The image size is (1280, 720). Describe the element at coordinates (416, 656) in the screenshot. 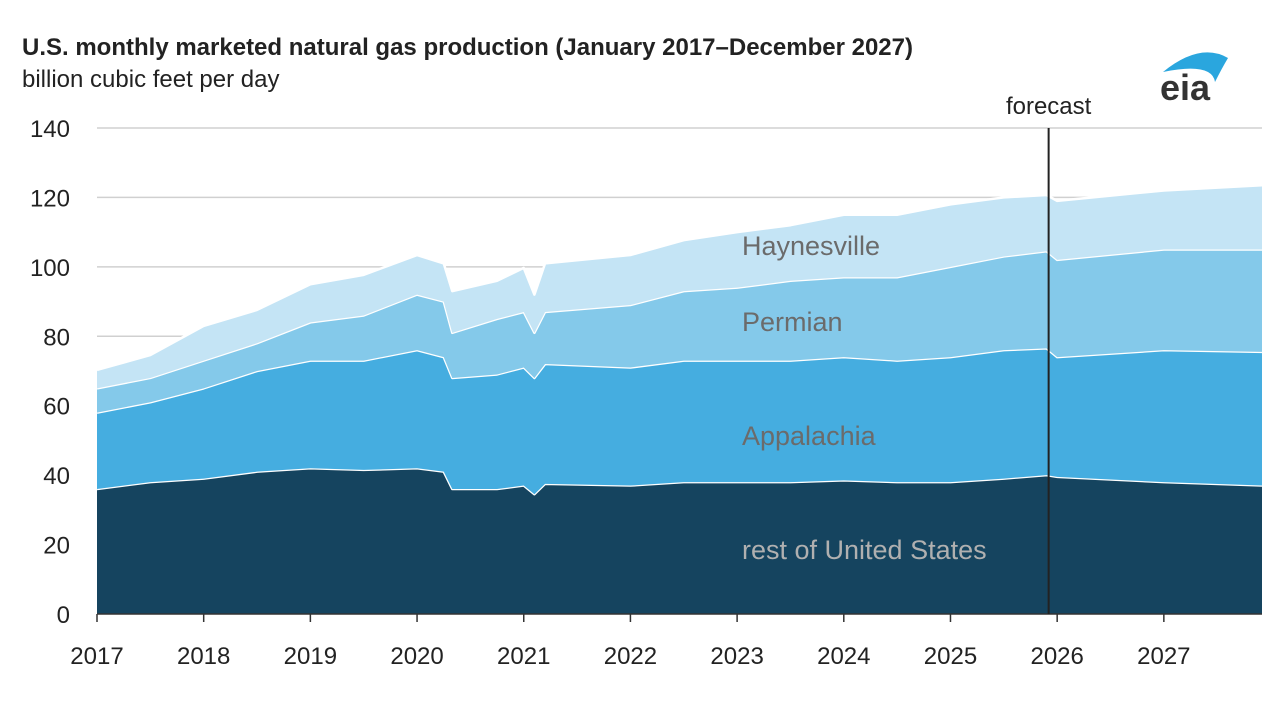

I see `x-tick-label: 2020` at that location.